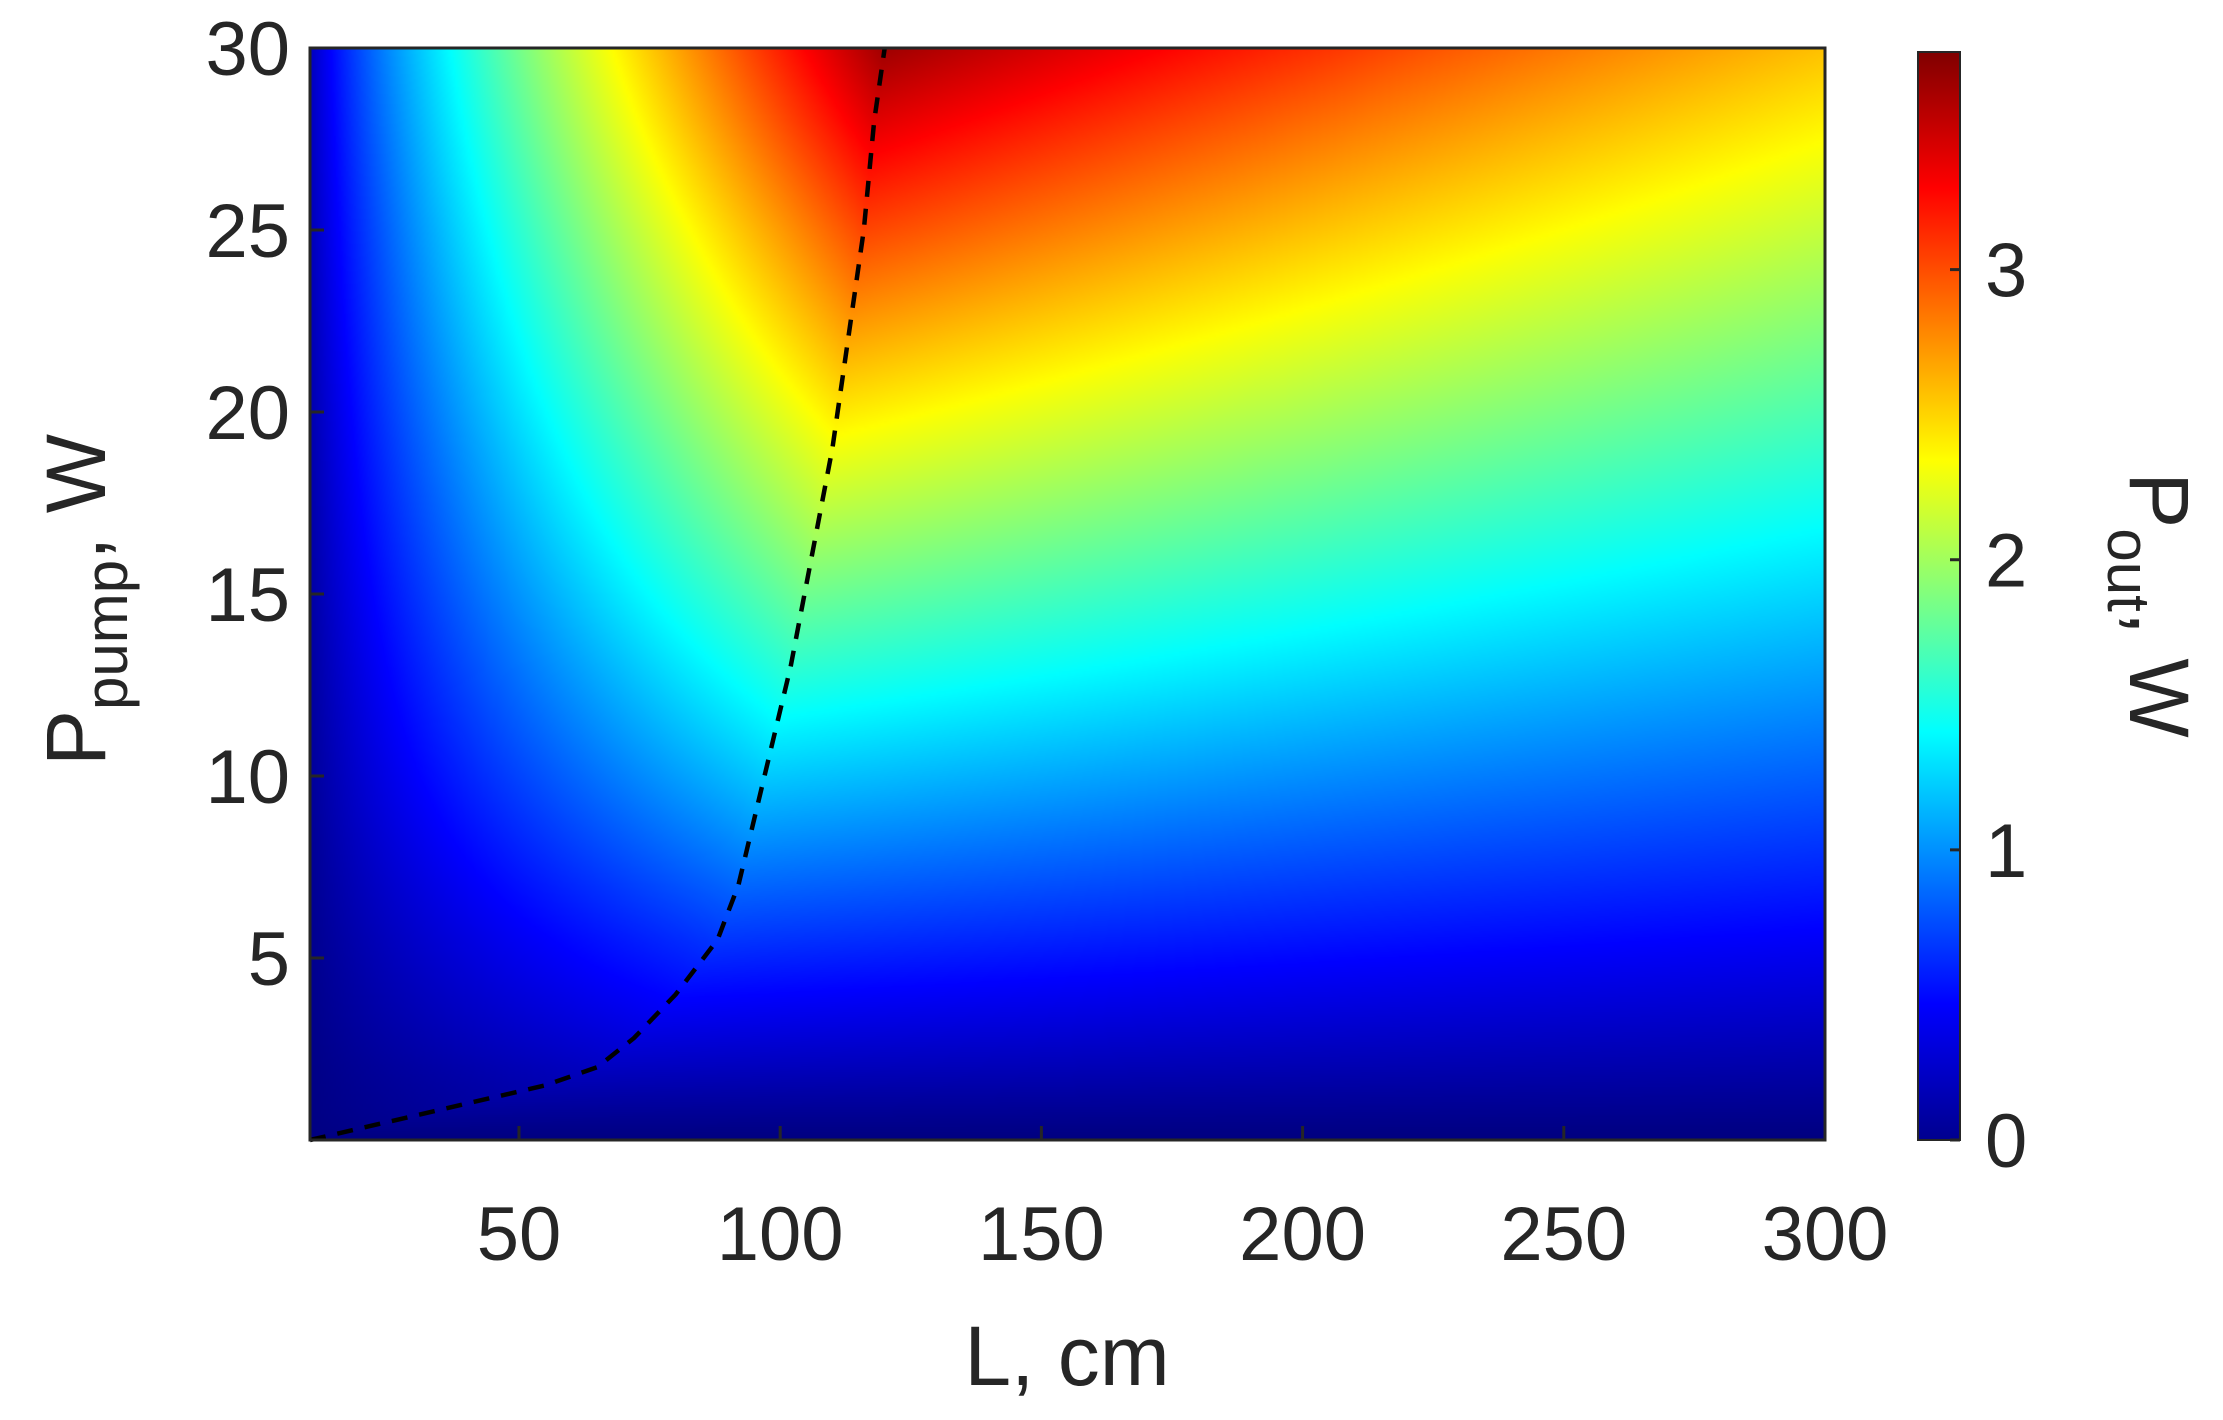  Describe the element at coordinates (2006, 1141) in the screenshot. I see `colorbar-tick-label: 0` at that location.